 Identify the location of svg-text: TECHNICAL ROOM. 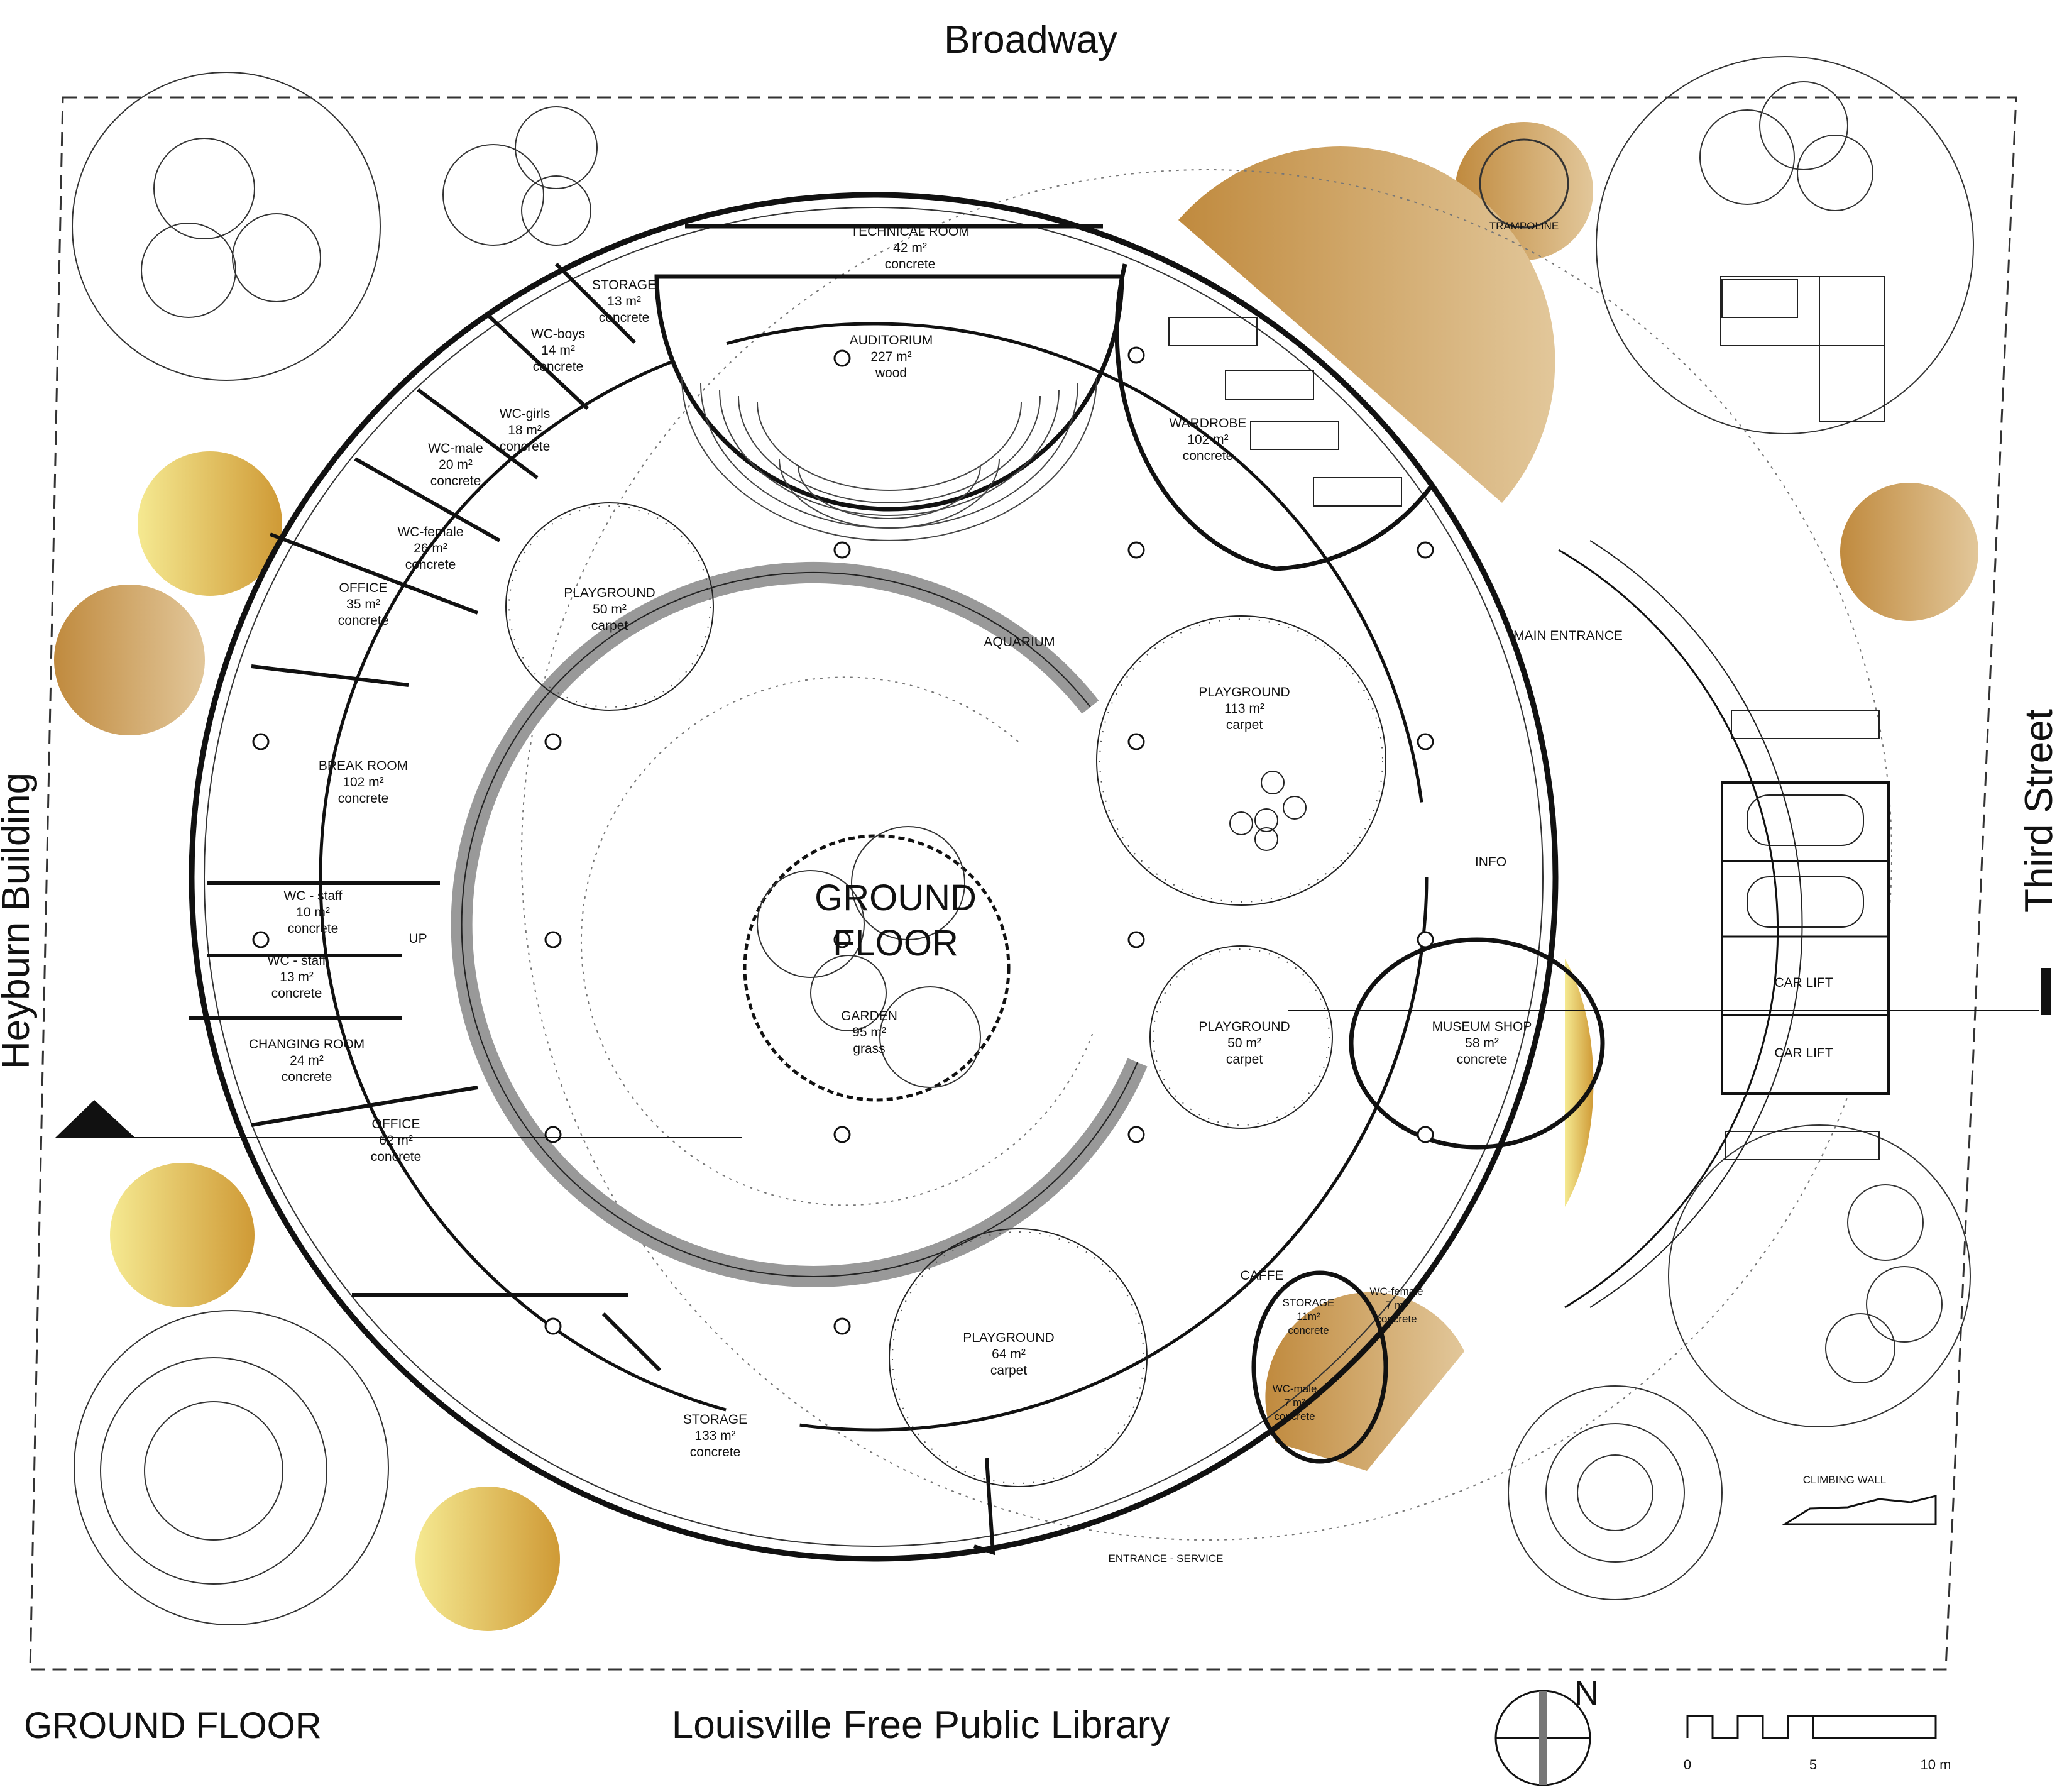
(909, 231).